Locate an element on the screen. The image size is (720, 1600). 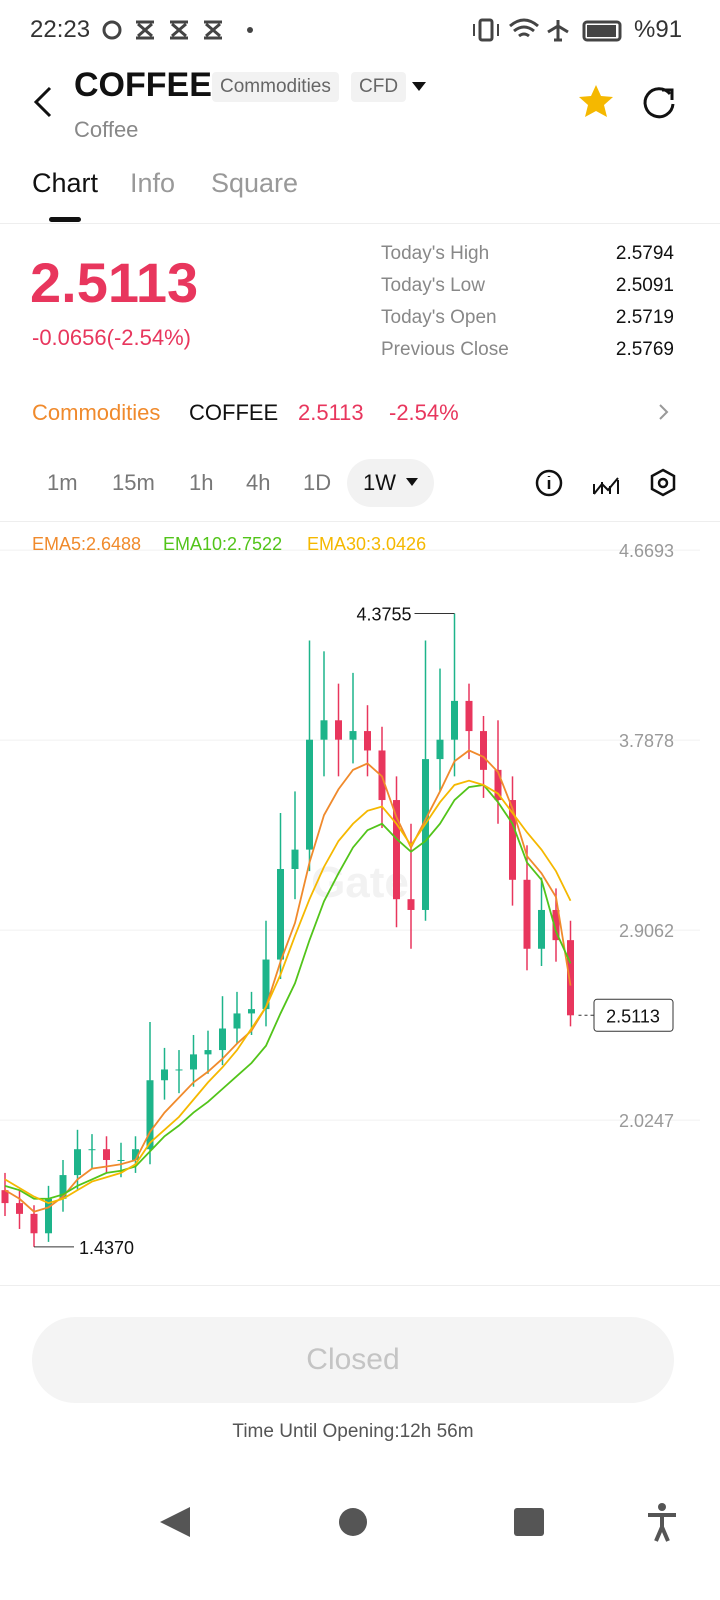
tag: CFD is located at coordinates (379, 87).